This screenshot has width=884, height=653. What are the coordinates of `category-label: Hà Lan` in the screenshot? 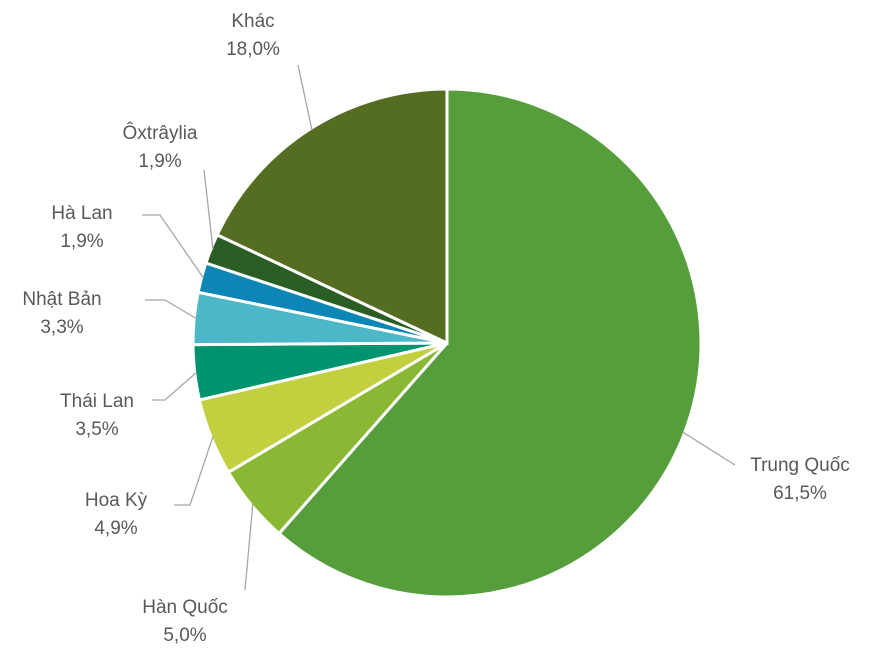 It's located at (81, 213).